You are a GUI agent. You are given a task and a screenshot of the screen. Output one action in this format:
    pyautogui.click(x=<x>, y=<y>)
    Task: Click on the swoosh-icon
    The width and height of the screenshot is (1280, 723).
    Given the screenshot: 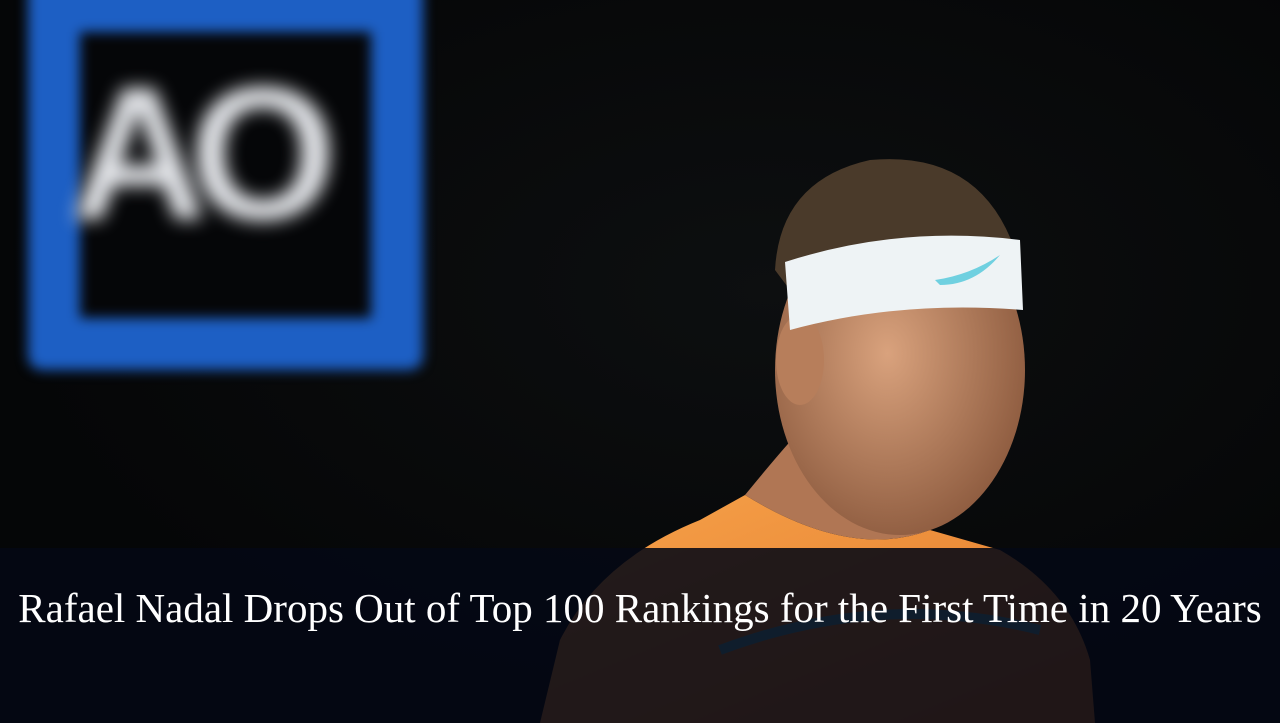 What is the action you would take?
    pyautogui.click(x=967, y=270)
    